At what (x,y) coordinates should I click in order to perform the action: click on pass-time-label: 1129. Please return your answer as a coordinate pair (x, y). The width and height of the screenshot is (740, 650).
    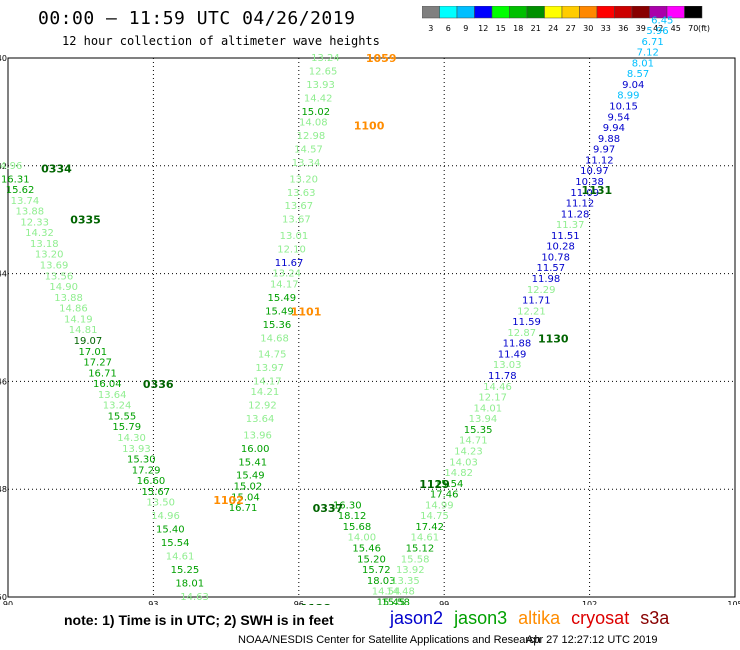
    Looking at the image, I should click on (434, 484).